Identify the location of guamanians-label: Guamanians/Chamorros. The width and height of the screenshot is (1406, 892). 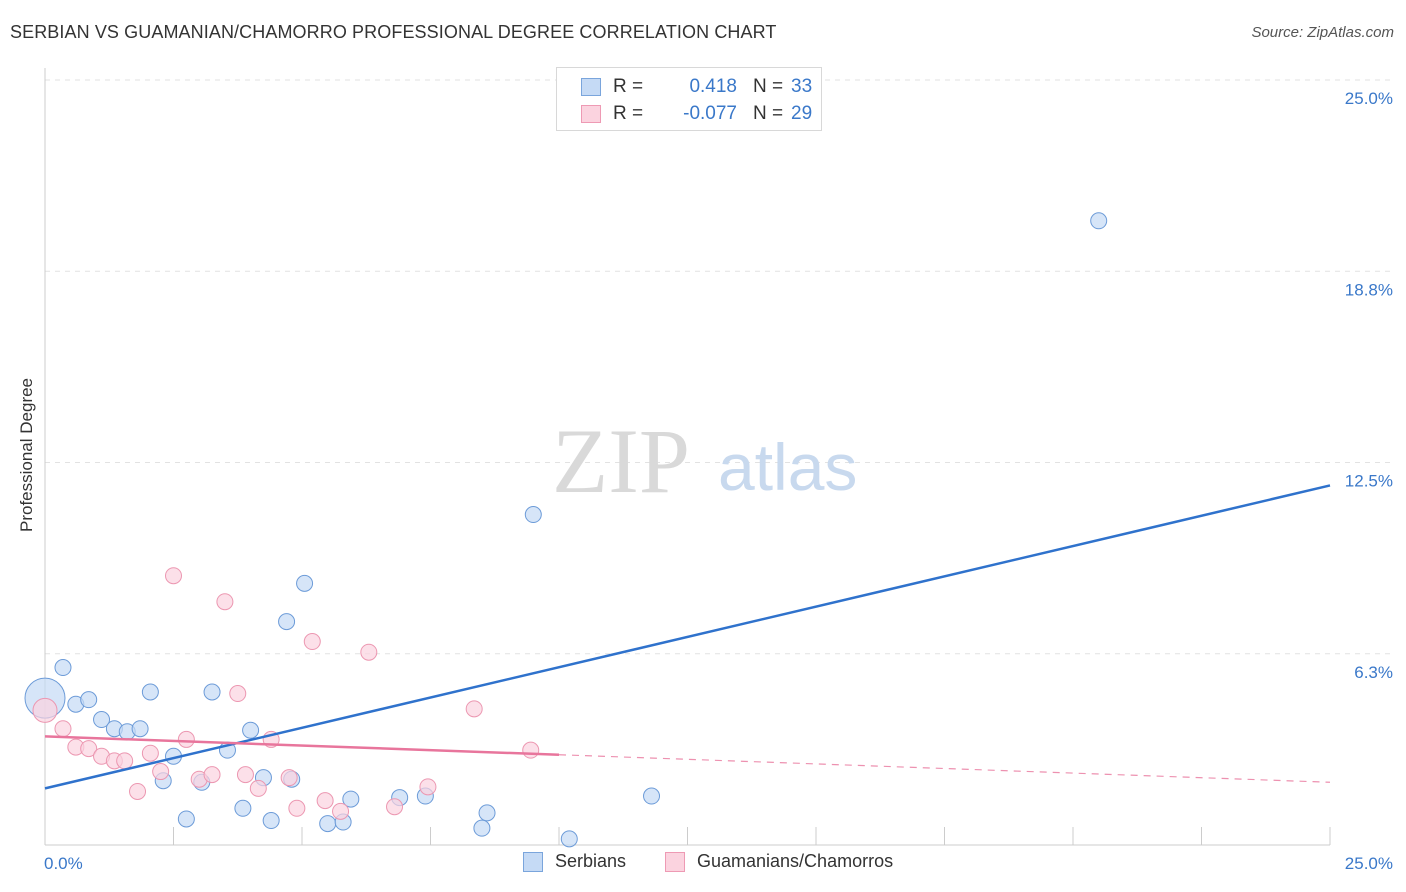
(795, 861).